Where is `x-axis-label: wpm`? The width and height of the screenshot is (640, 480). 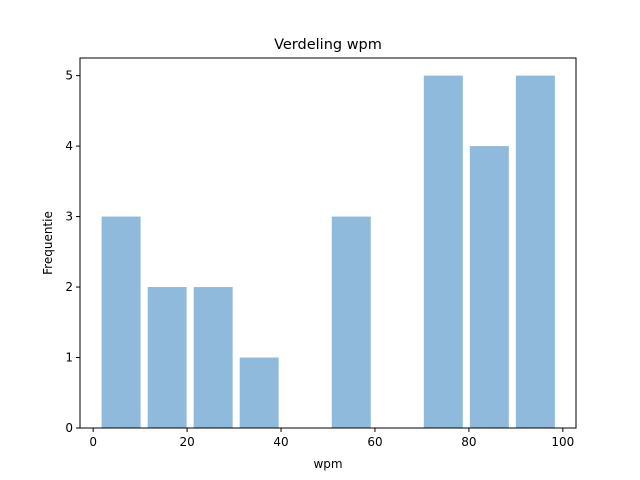 x-axis-label: wpm is located at coordinates (327, 464).